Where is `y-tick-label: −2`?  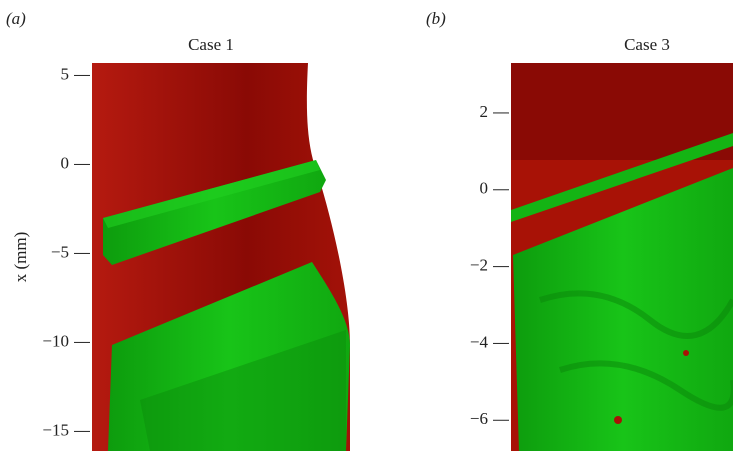 y-tick-label: −2 is located at coordinates (479, 265).